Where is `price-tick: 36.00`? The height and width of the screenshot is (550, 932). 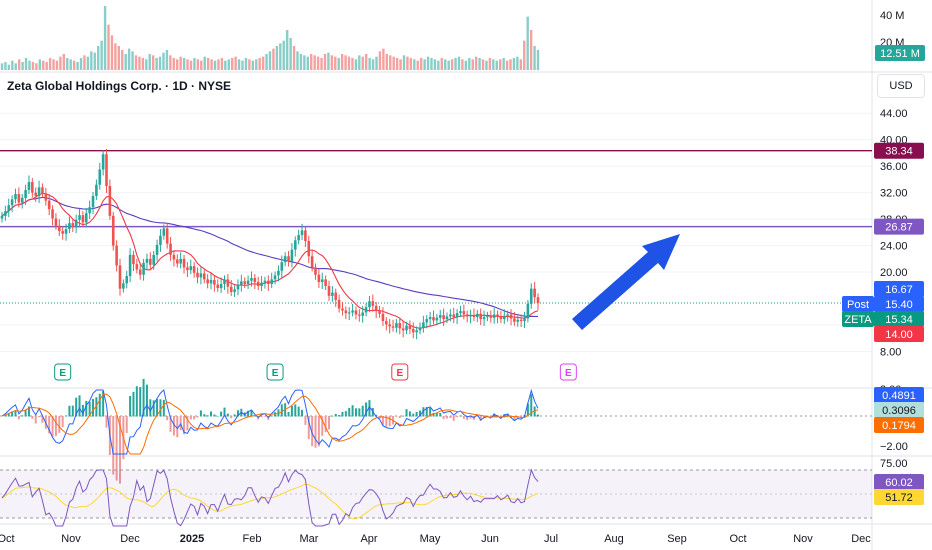 price-tick: 36.00 is located at coordinates (894, 167).